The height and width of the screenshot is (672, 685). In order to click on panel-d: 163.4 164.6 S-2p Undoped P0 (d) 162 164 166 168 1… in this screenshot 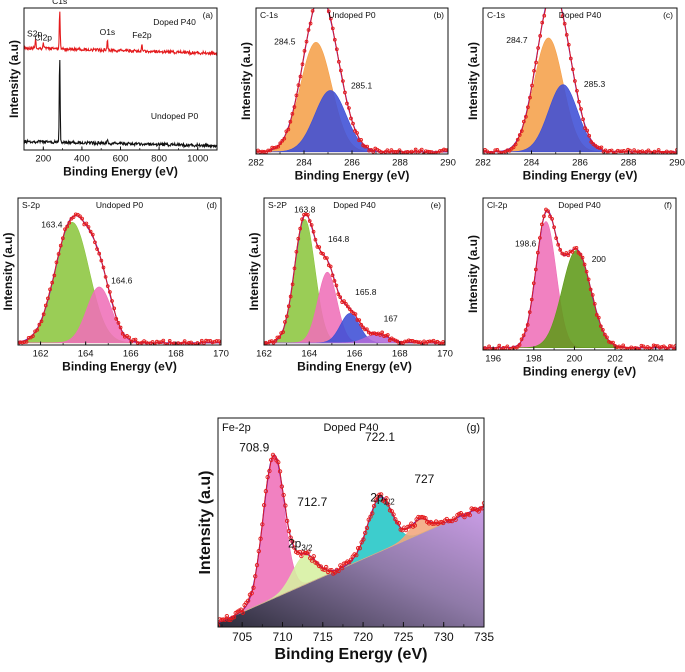, I will do `click(115, 285)`.